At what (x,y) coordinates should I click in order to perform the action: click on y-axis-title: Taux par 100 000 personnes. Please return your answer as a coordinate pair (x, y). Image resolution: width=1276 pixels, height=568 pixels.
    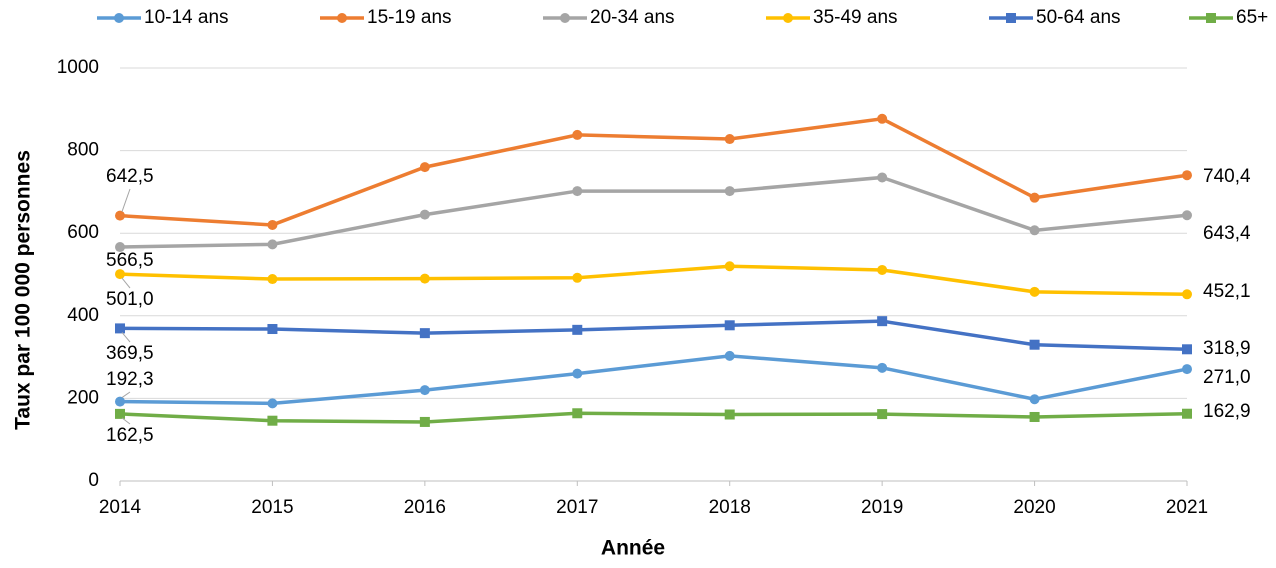
    Looking at the image, I should click on (23, 290).